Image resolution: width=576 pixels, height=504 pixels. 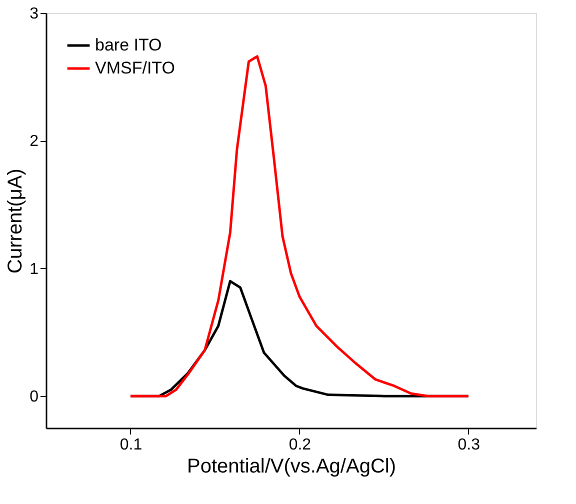 What do you see at coordinates (34, 14) in the screenshot?
I see `y-tick-label: 3` at bounding box center [34, 14].